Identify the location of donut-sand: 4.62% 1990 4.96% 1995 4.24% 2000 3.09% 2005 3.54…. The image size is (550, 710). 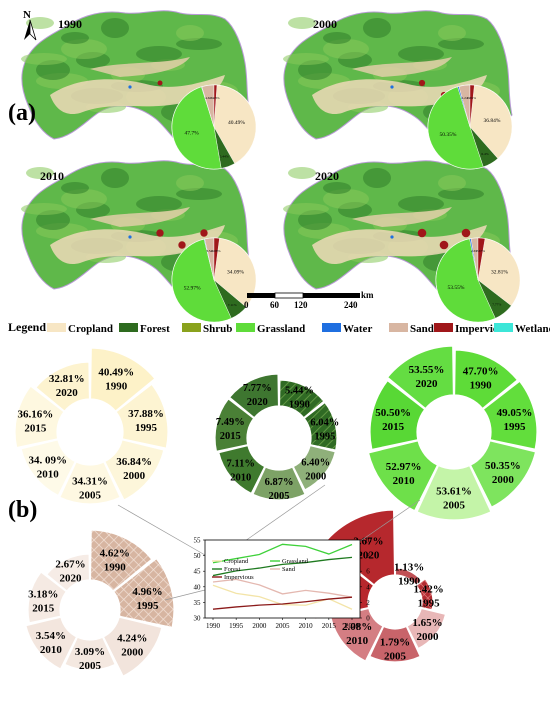
(100, 603).